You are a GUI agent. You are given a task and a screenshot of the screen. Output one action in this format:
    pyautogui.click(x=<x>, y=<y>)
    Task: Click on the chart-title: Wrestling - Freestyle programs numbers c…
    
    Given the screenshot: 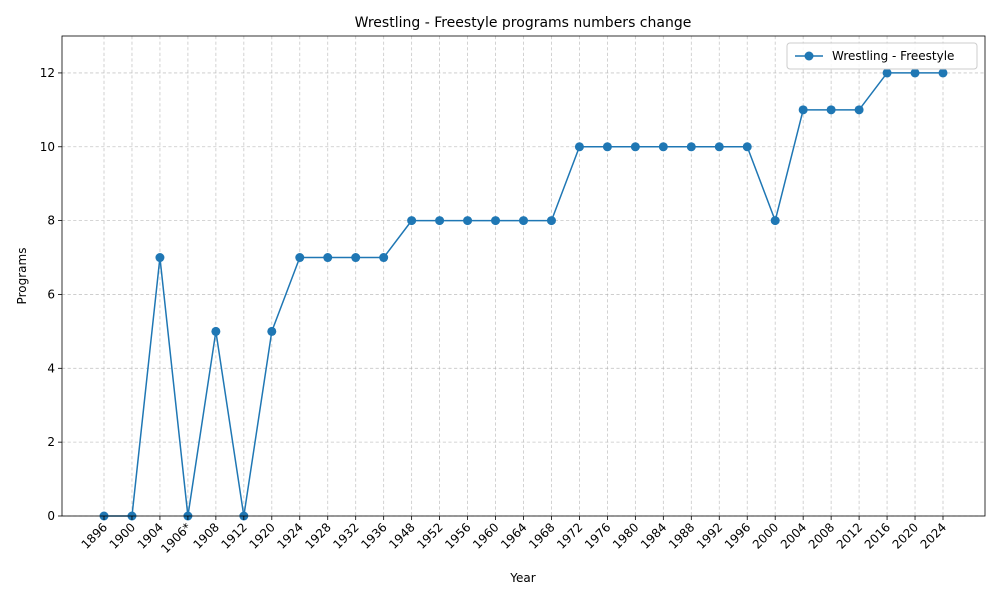 What is the action you would take?
    pyautogui.click(x=523, y=23)
    